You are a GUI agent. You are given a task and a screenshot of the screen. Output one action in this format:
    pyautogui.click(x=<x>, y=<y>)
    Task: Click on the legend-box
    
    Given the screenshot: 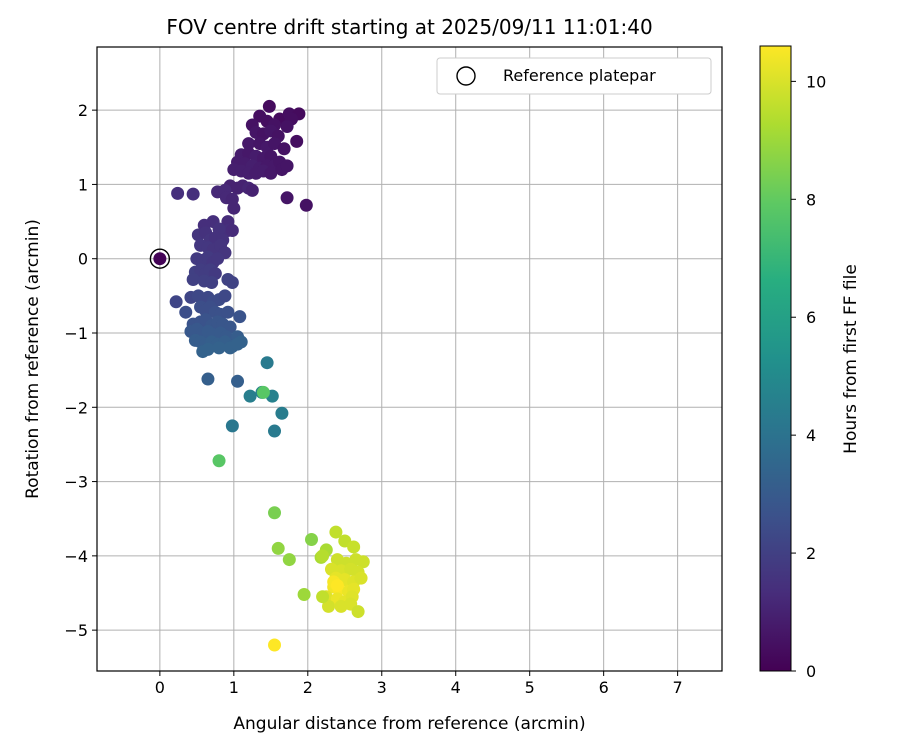 What is the action you would take?
    pyautogui.click(x=574, y=76)
    